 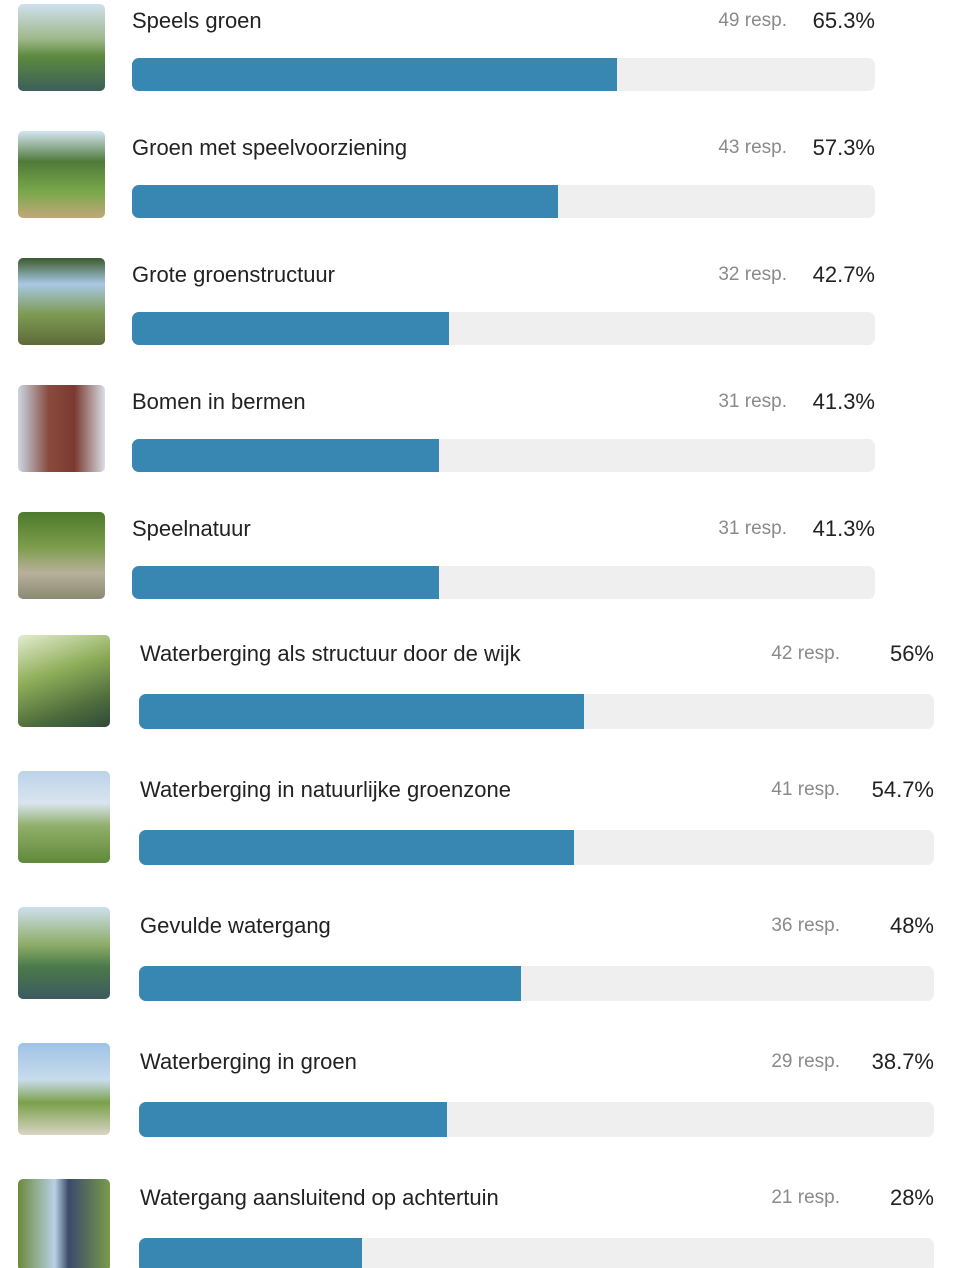 I want to click on percentage: 38.7%, so click(x=902, y=1061).